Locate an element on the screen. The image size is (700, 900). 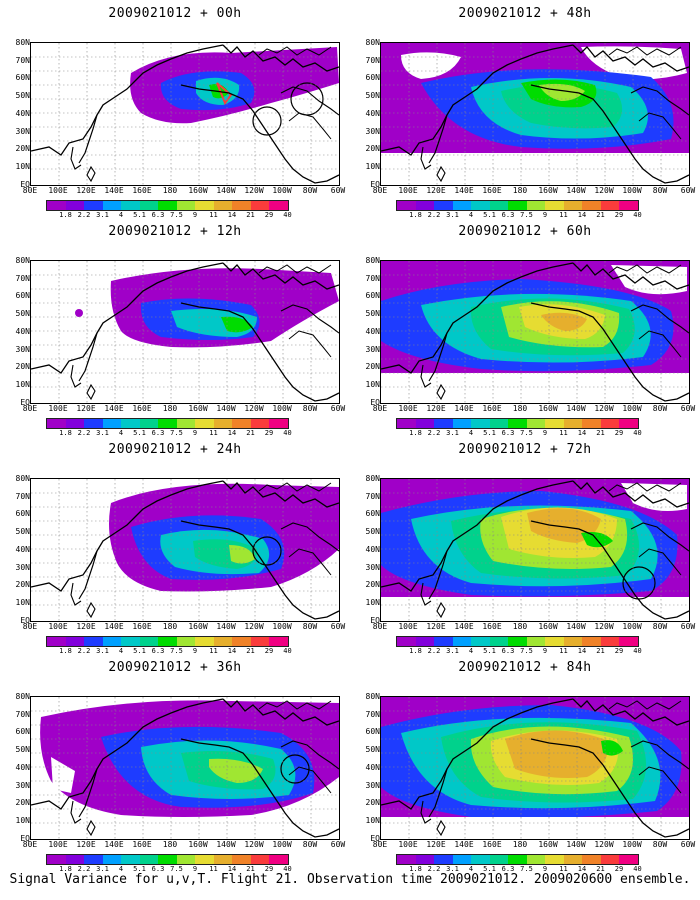
latitude-label: 40N is located at coordinates (22, 549).